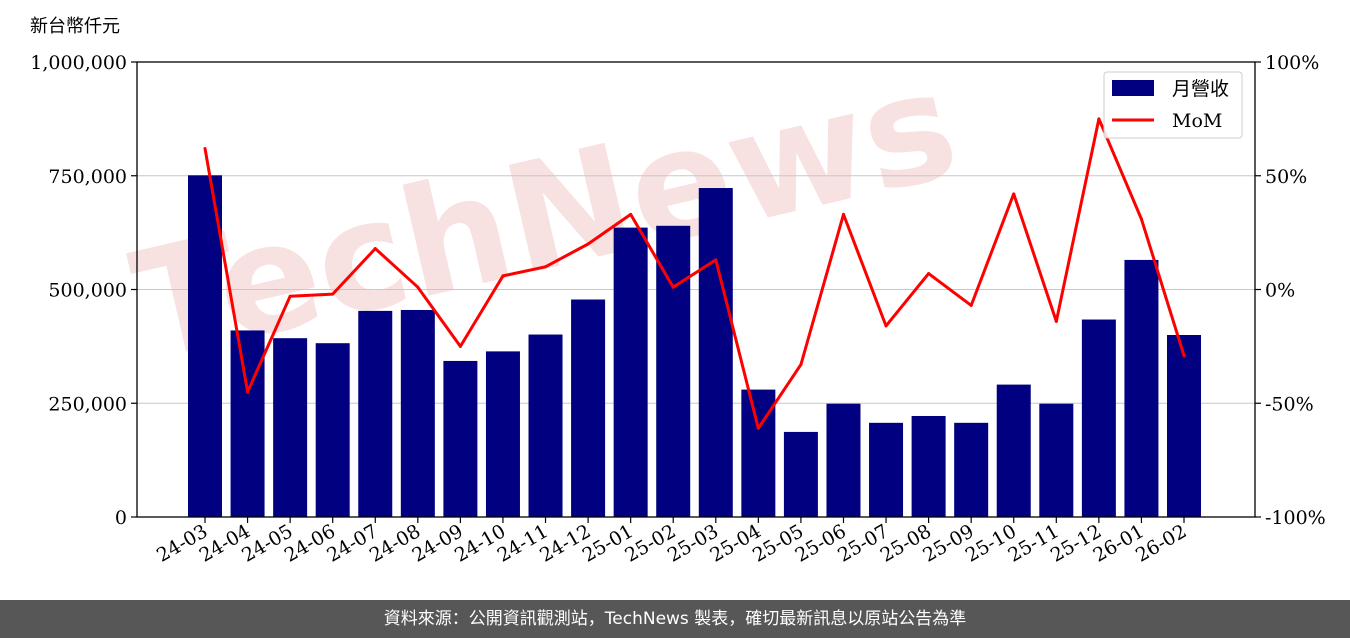 The image size is (1350, 638). I want to click on right-tick-label: -50%, so click(1289, 404).